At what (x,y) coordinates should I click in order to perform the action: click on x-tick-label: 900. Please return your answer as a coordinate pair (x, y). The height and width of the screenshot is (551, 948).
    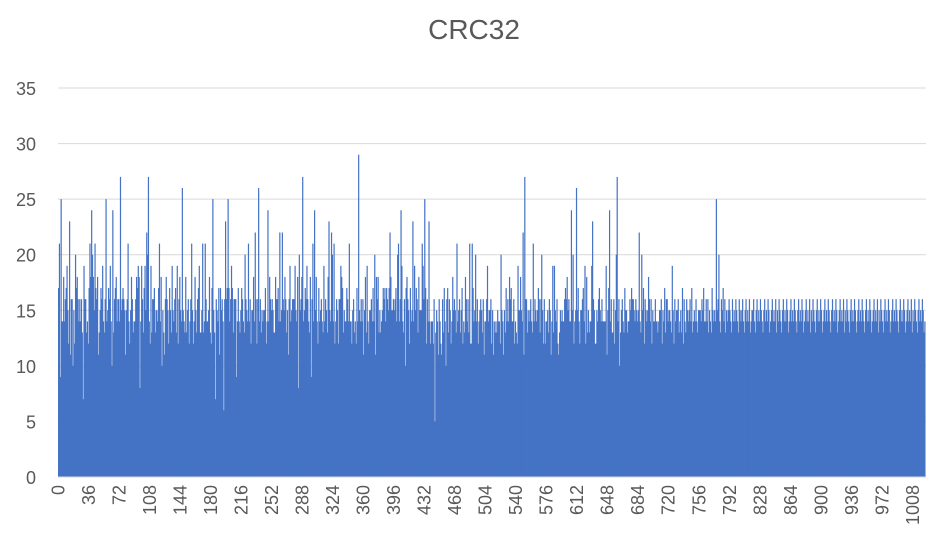
    Looking at the image, I should click on (821, 500).